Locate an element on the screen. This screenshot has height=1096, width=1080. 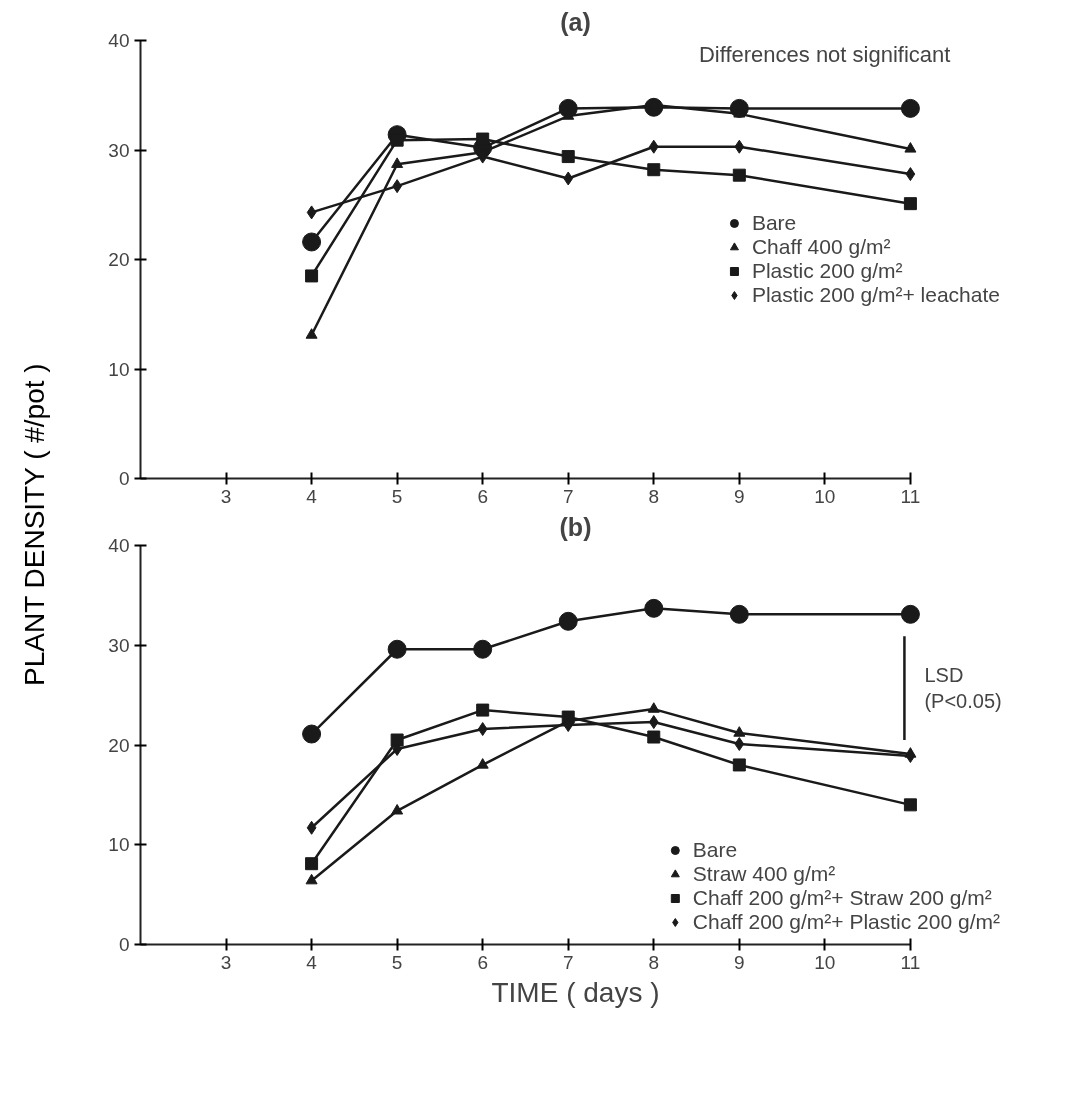
legend-label: Straw 400 g/m² is located at coordinates (764, 874).